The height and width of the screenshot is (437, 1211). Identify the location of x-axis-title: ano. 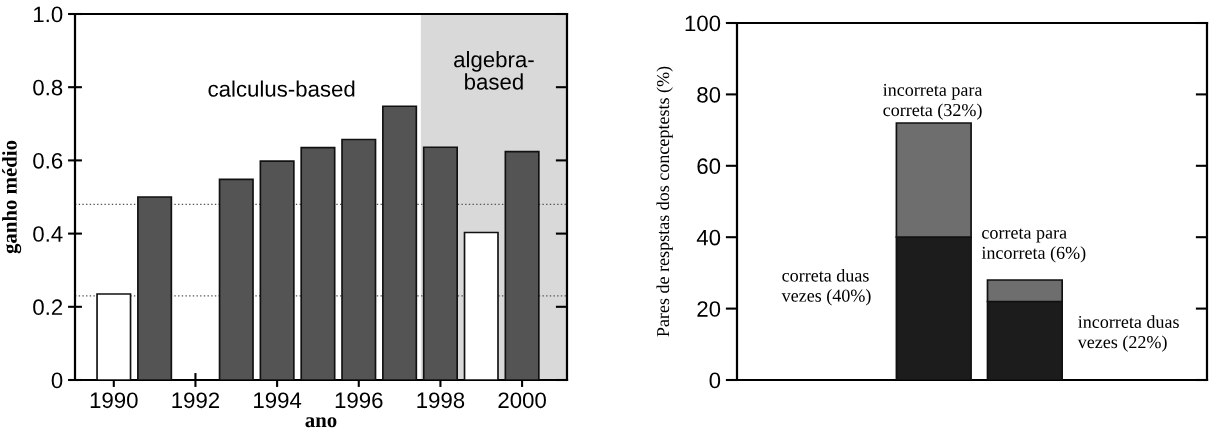
(321, 422).